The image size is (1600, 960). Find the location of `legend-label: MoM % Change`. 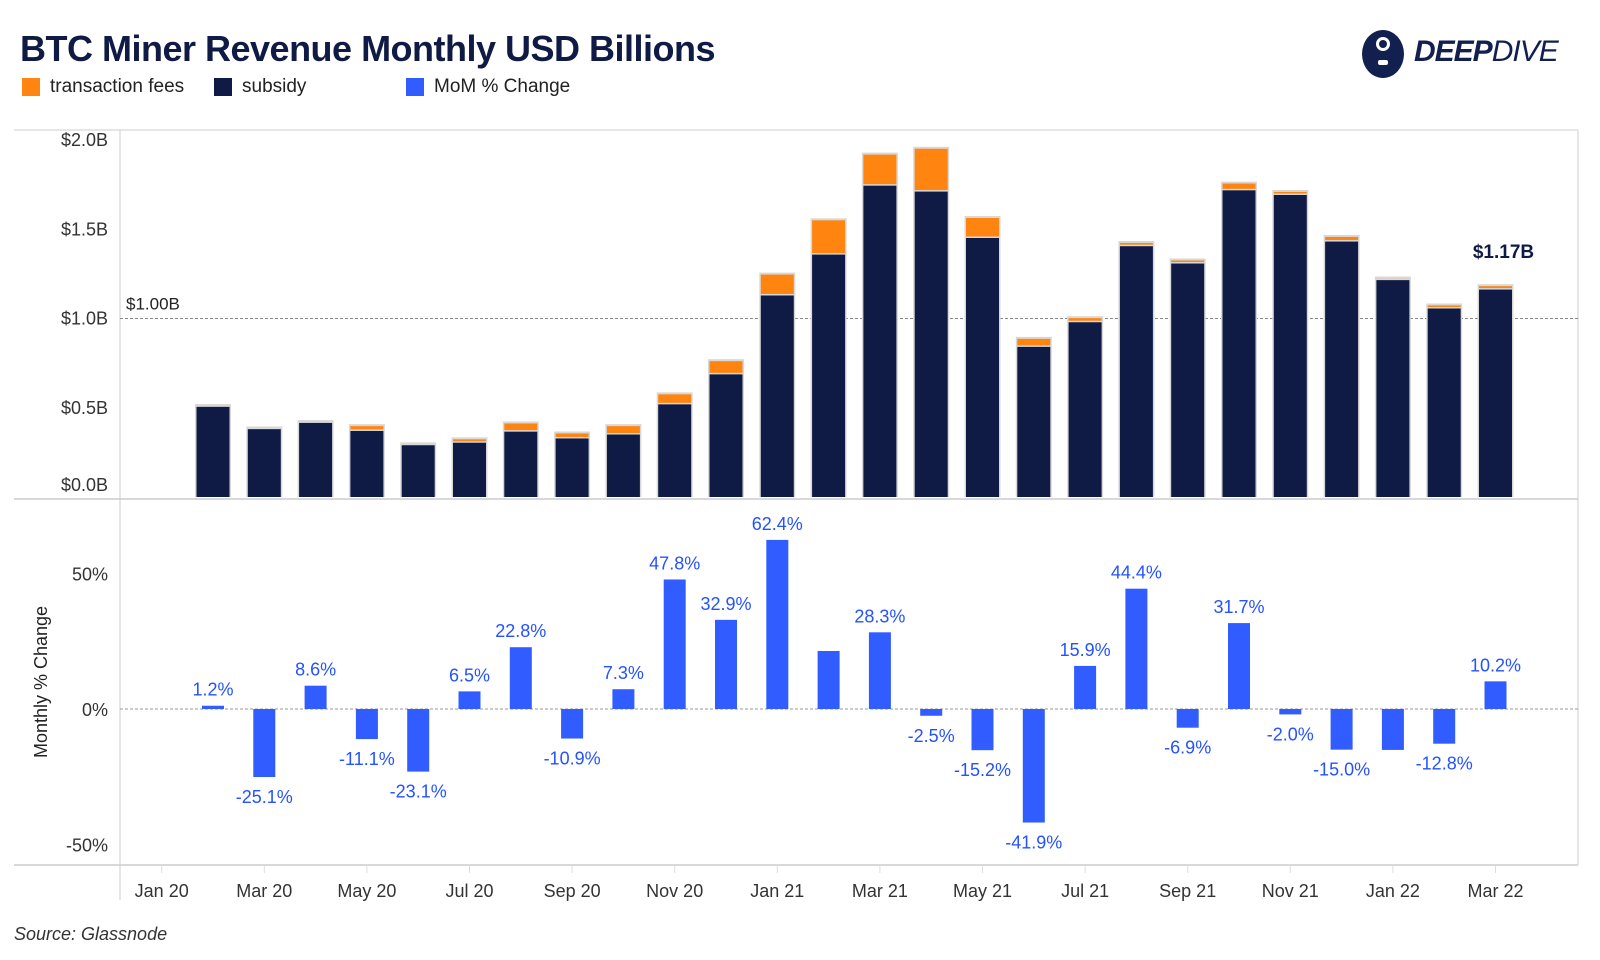

legend-label: MoM % Change is located at coordinates (502, 86).